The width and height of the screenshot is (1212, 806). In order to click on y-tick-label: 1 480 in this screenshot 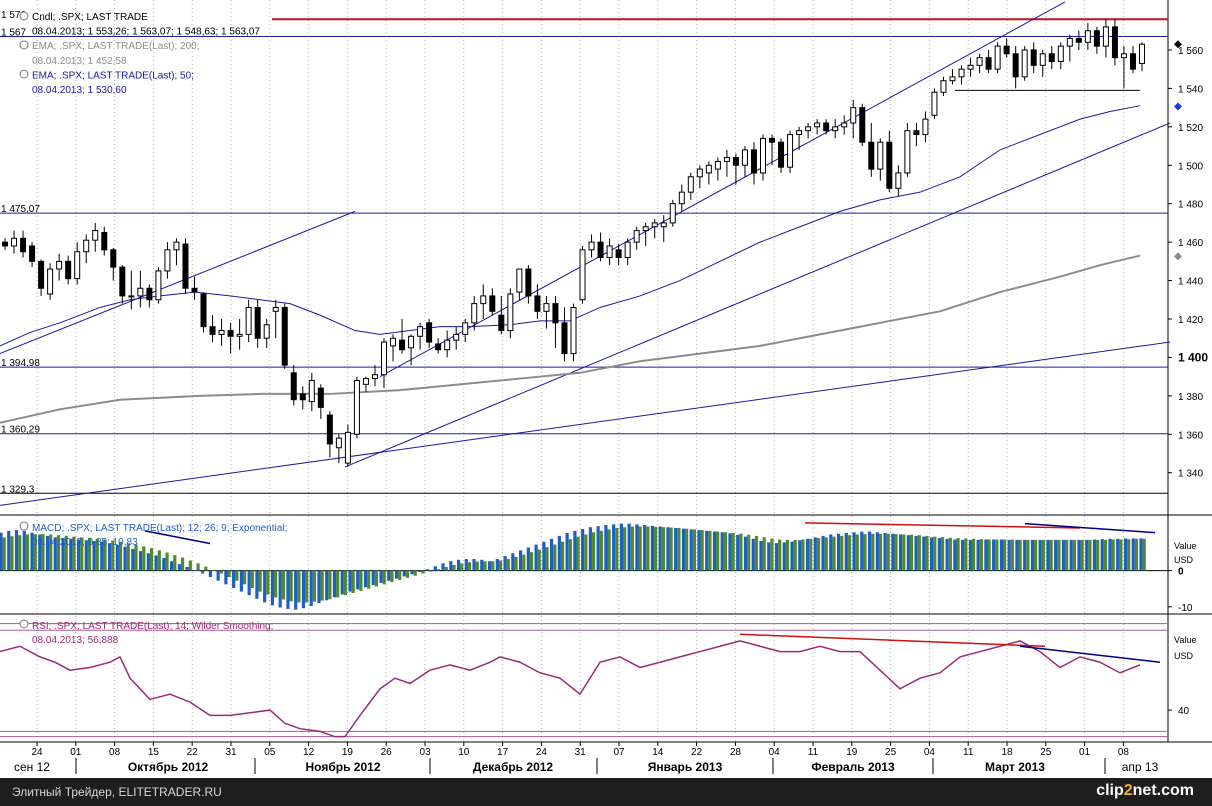, I will do `click(1190, 205)`.